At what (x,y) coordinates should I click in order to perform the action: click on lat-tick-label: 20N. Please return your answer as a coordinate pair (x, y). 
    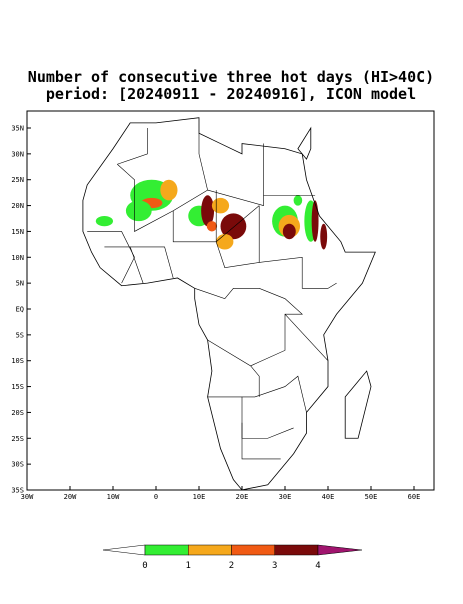
    Looking at the image, I should click on (17, 206).